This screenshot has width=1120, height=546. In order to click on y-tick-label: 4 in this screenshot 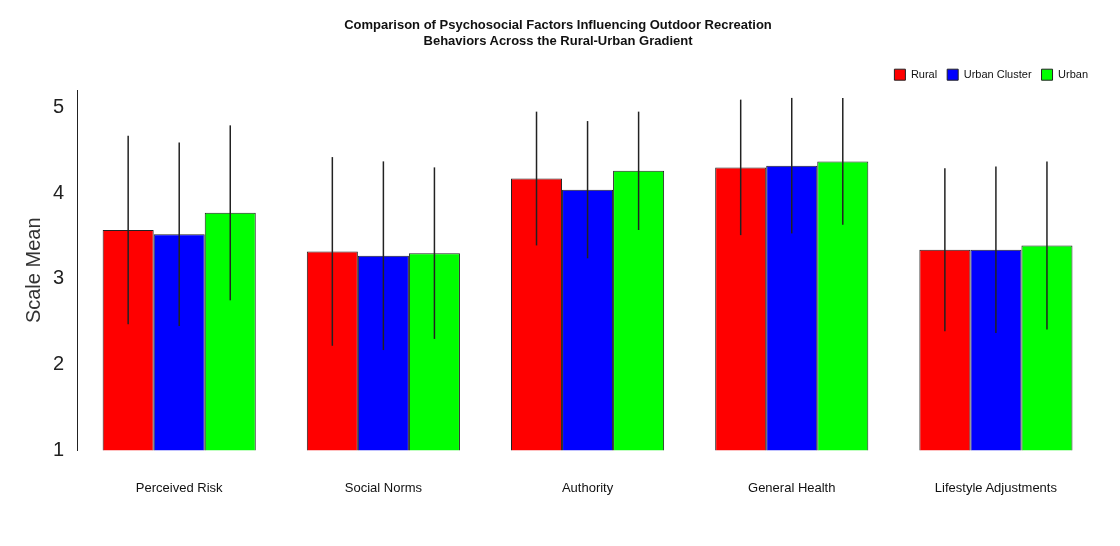, I will do `click(59, 191)`.